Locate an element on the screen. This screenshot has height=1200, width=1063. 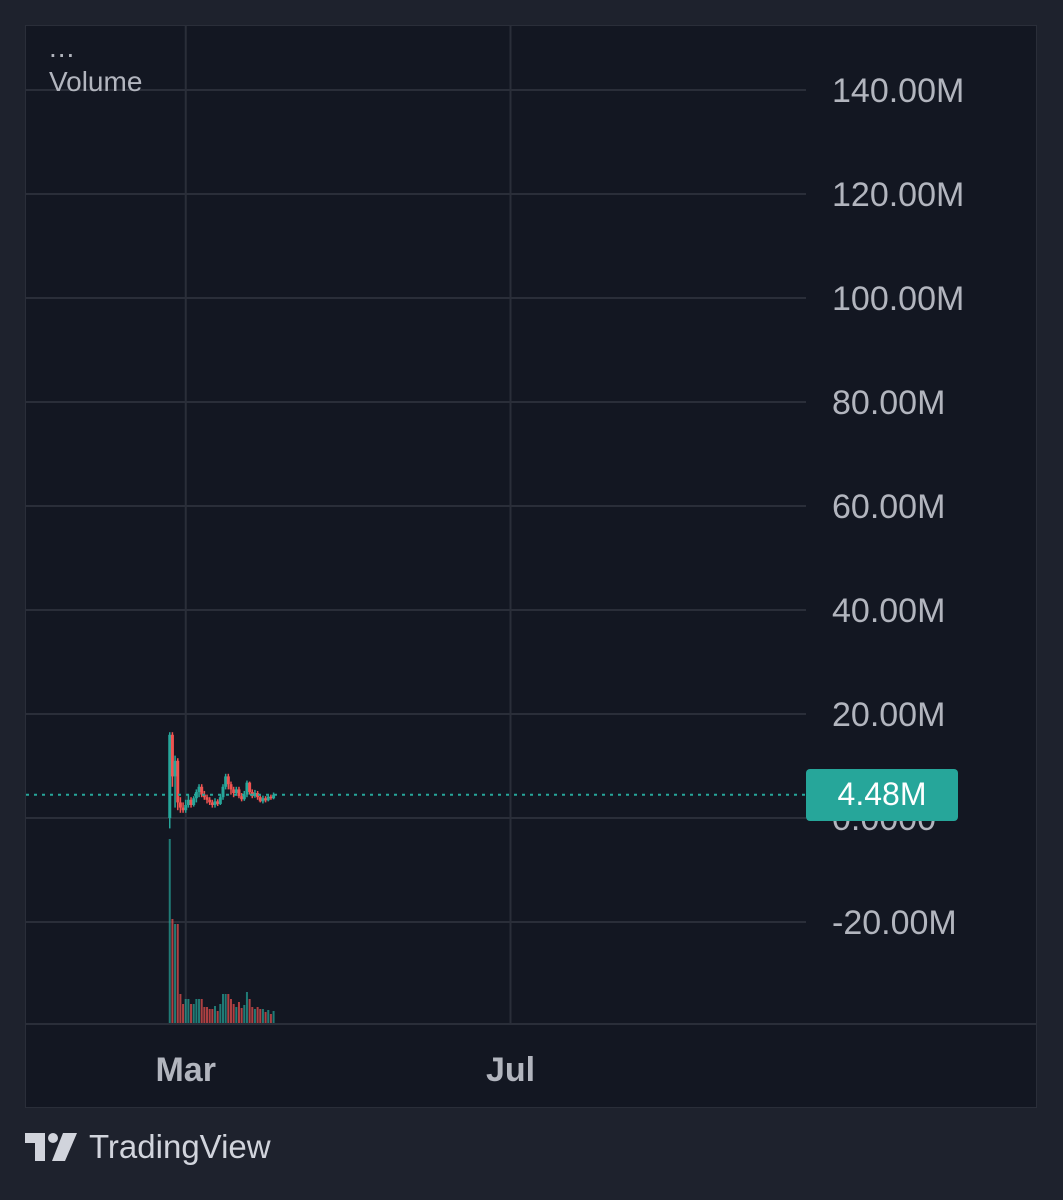
tradingview-attribution: TradingView is located at coordinates (148, 1147).